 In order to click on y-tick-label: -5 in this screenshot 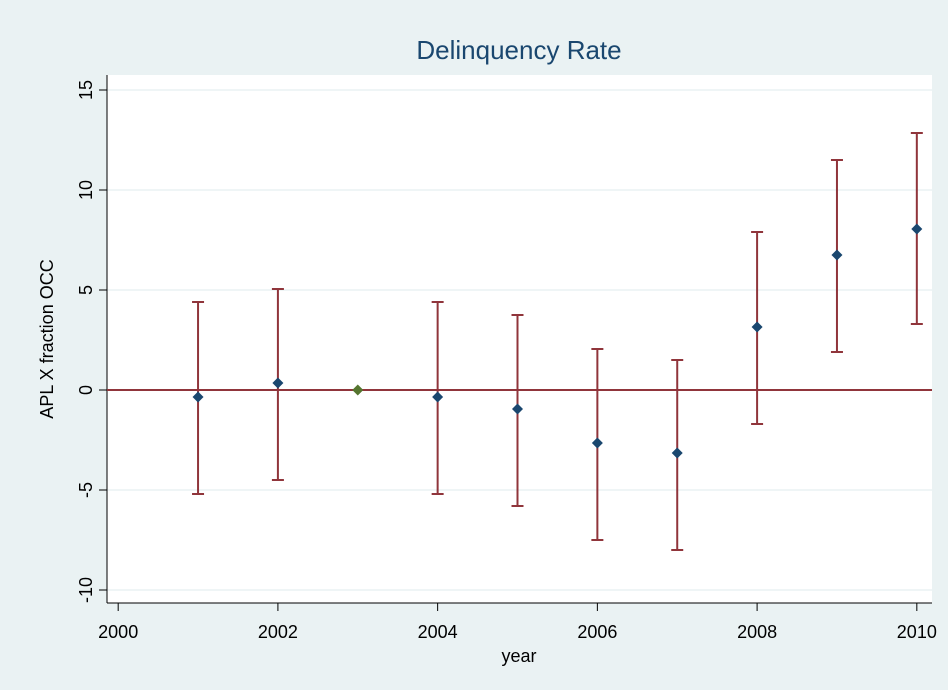, I will do `click(86, 490)`.